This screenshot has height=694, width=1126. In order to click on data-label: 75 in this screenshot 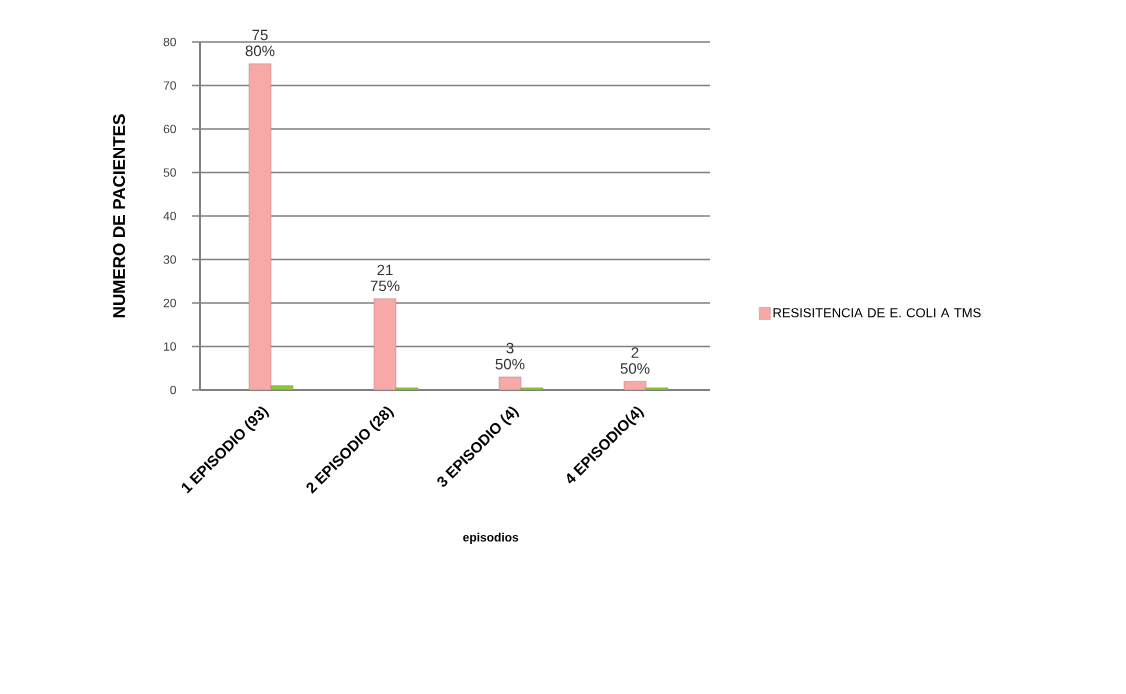, I will do `click(260, 35)`.